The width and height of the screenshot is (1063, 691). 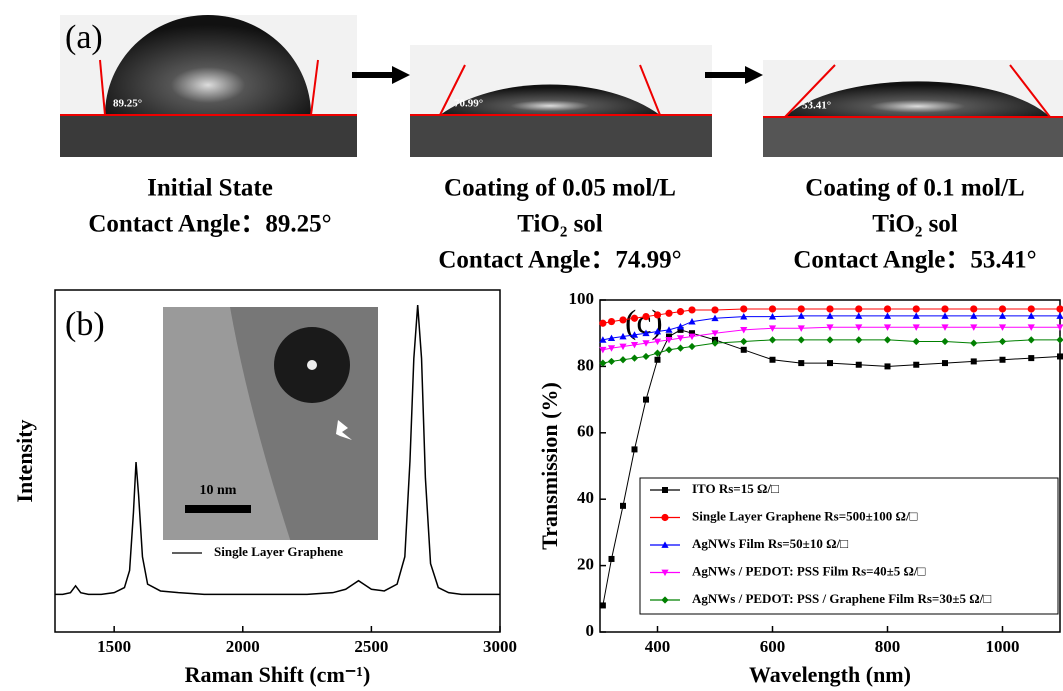 What do you see at coordinates (381, 75) in the screenshot?
I see `arrow` at bounding box center [381, 75].